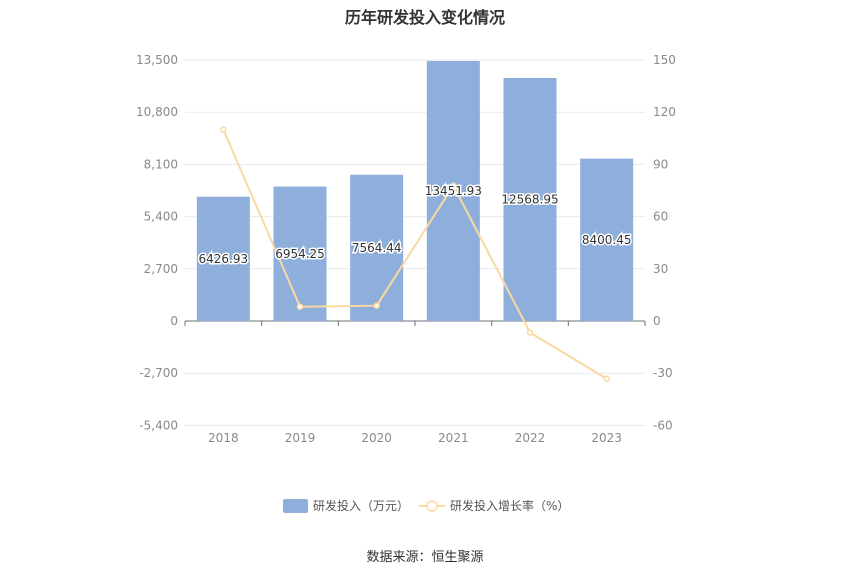  What do you see at coordinates (606, 438) in the screenshot?
I see `x-axis-tick-label: 2023` at bounding box center [606, 438].